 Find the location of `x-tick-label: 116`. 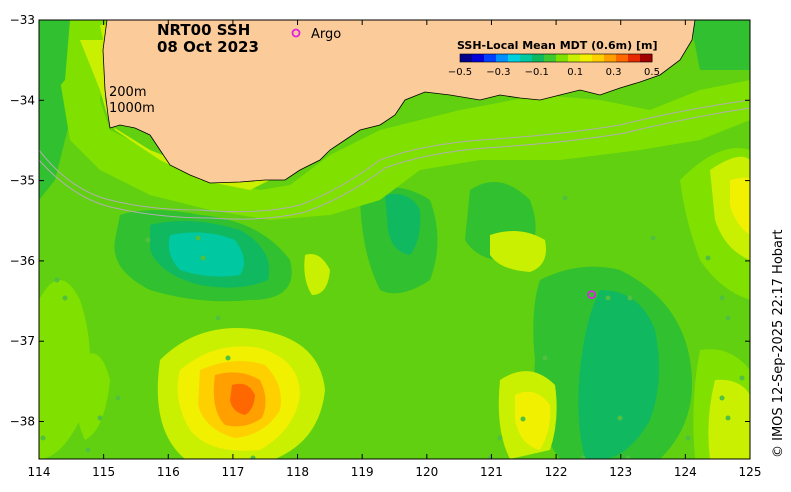

x-tick-label: 116 is located at coordinates (168, 472).